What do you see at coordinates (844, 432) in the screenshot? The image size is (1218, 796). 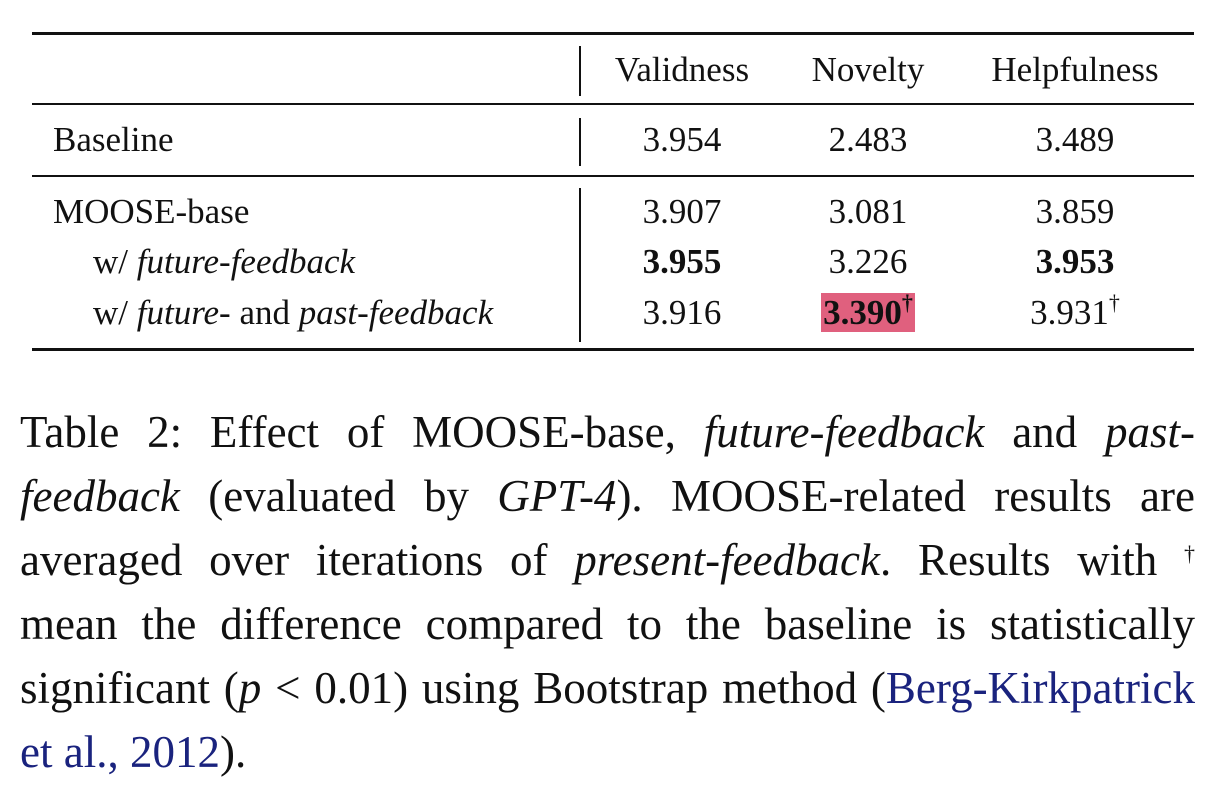 I see `caption-italic: future-feedback` at bounding box center [844, 432].